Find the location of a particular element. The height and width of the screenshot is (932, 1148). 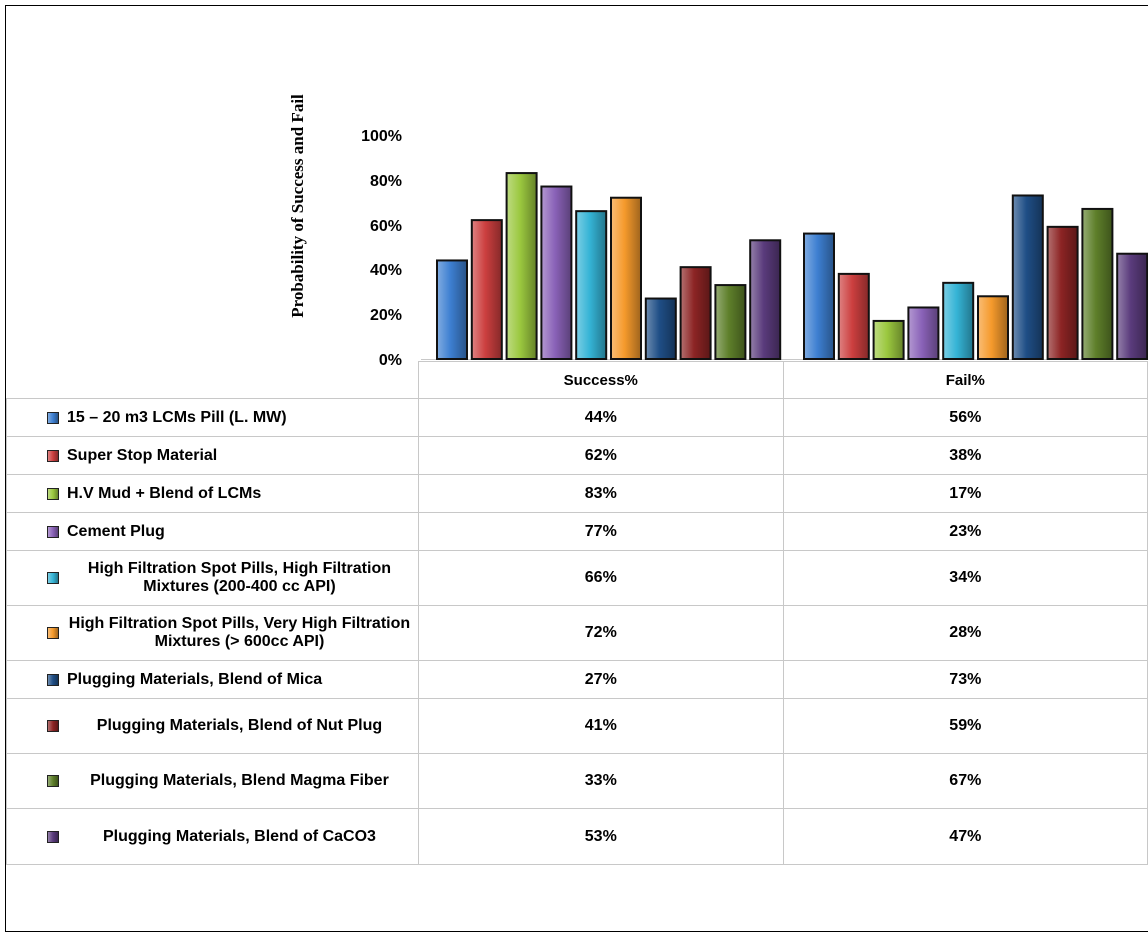

data-label-success: 72% is located at coordinates (600, 633).